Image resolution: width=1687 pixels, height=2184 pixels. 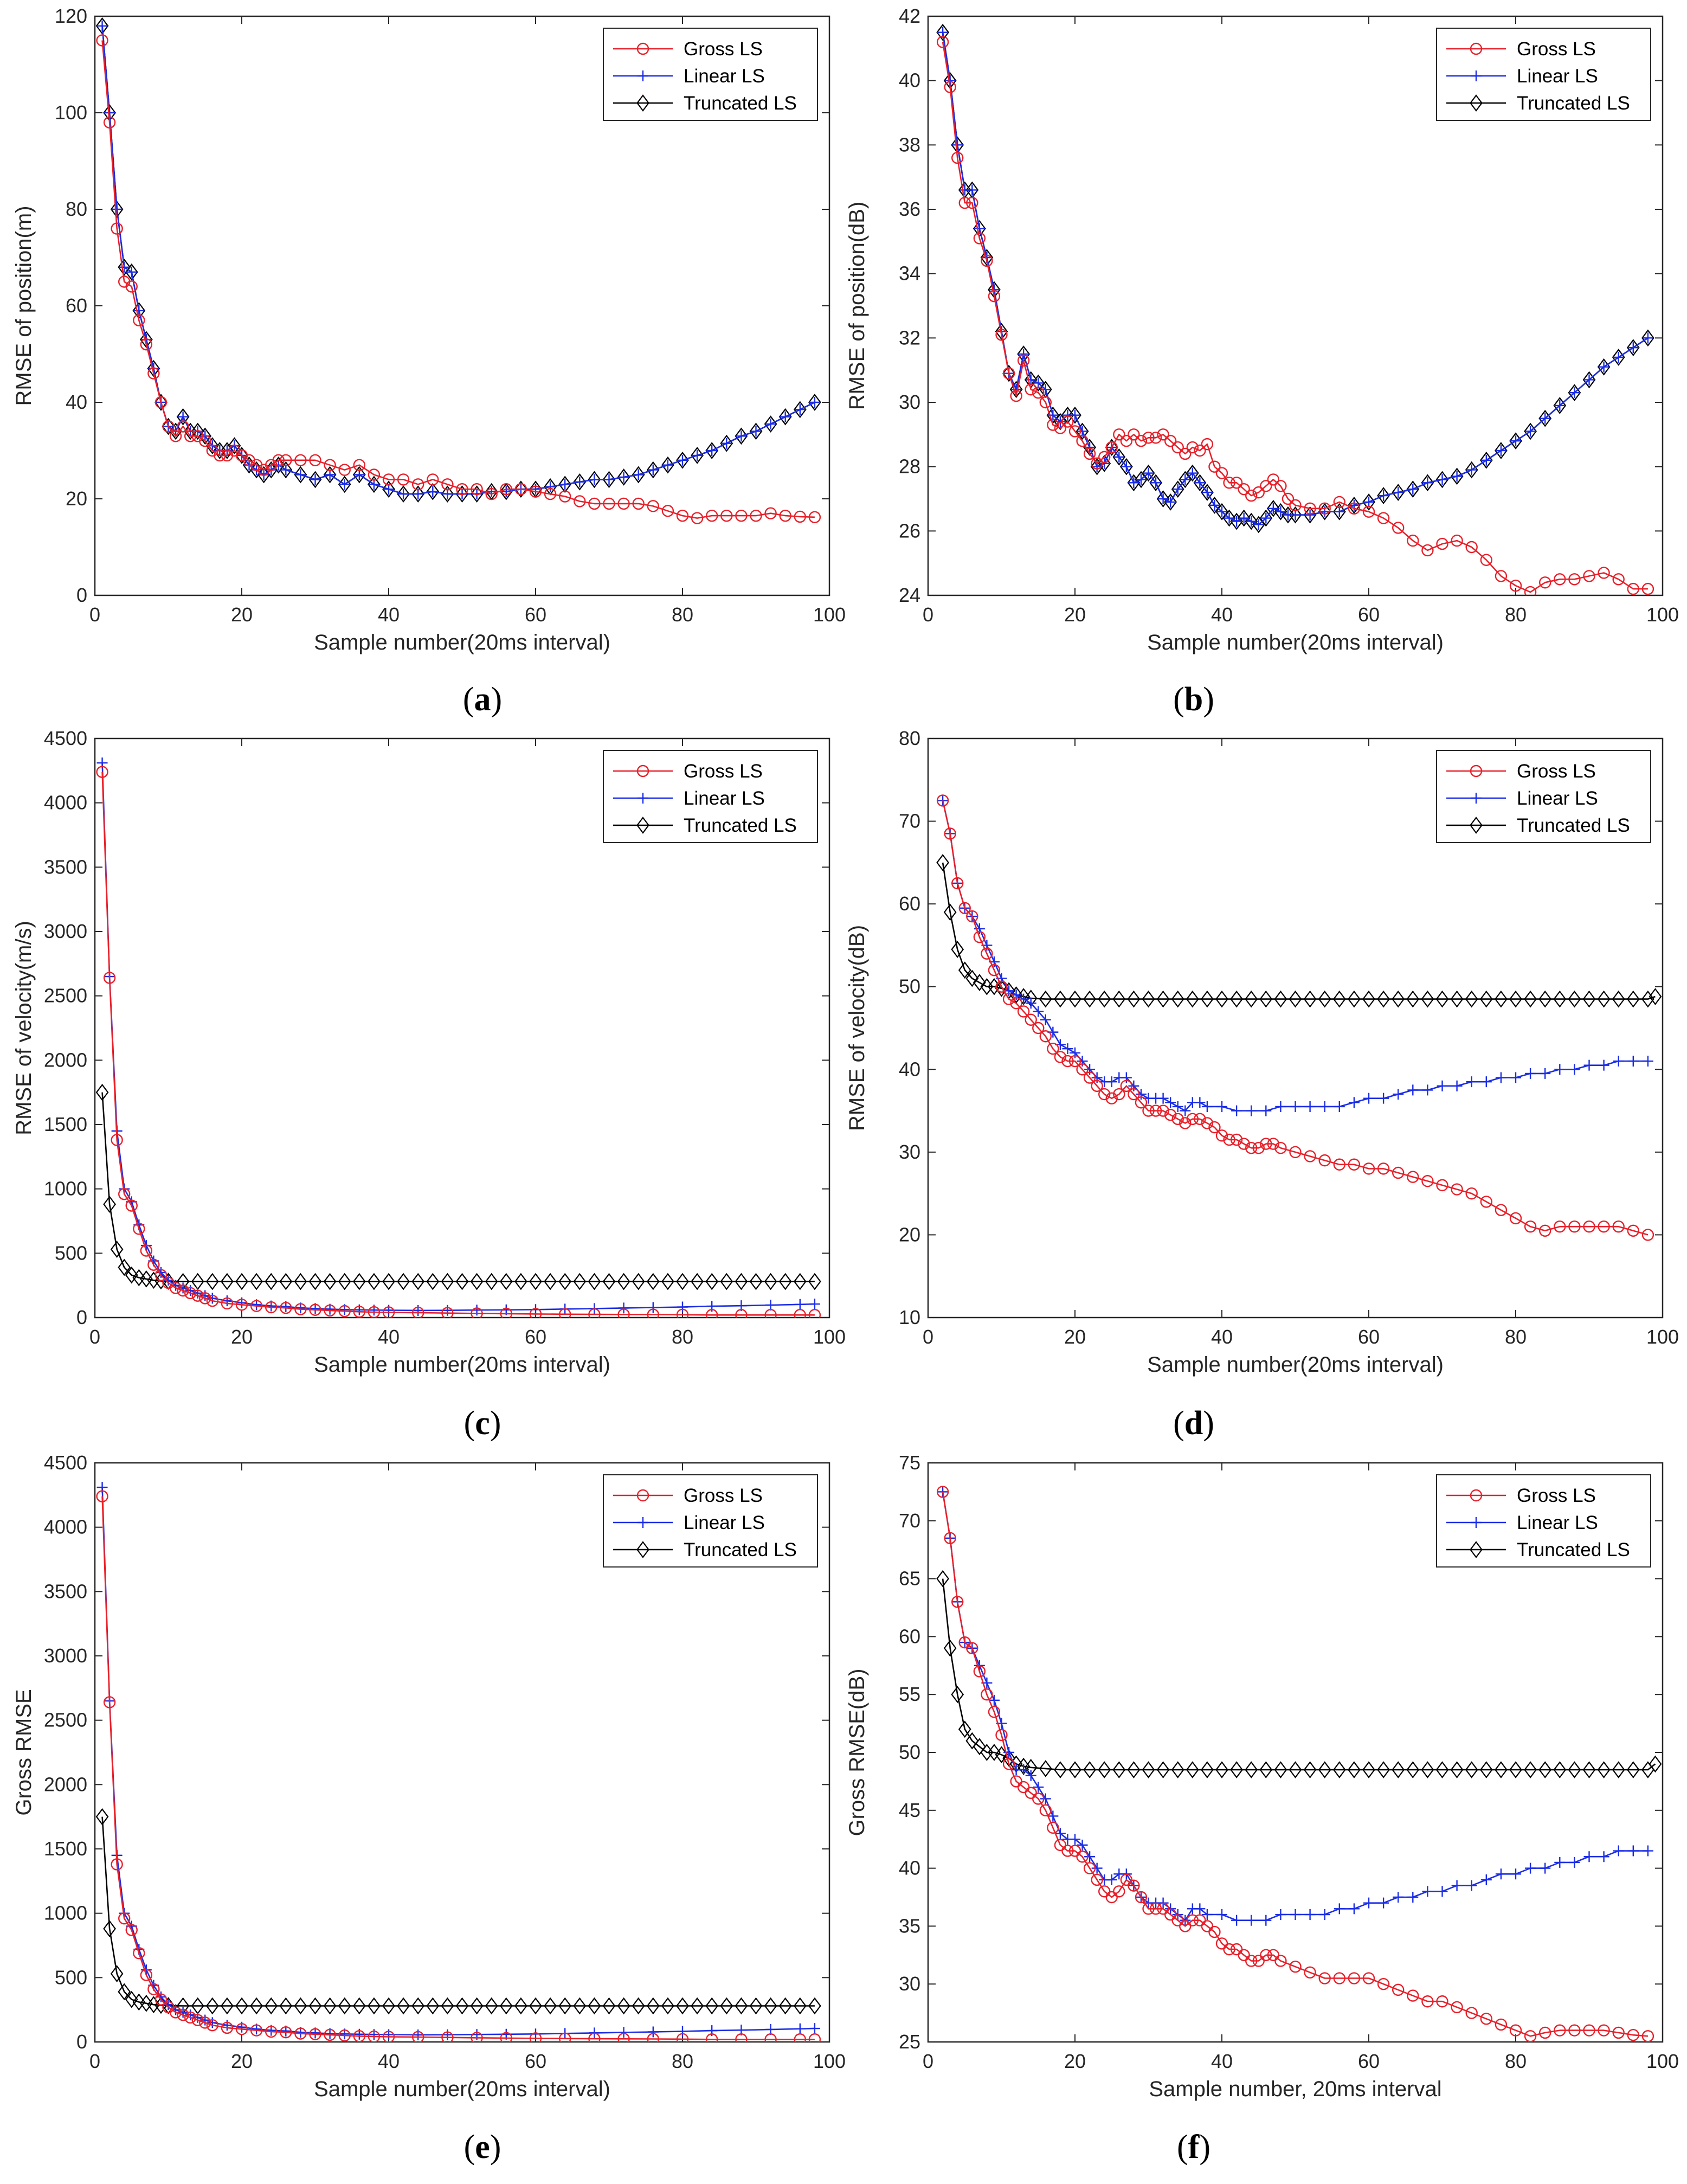 What do you see at coordinates (1075, 615) in the screenshot?
I see `x-tick-label: 20` at bounding box center [1075, 615].